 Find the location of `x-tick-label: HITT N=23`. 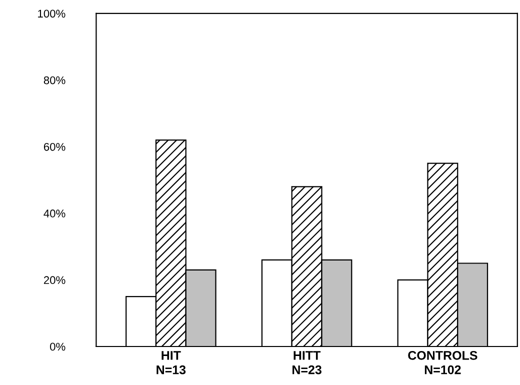

x-tick-label: HITT N=23 is located at coordinates (307, 362).